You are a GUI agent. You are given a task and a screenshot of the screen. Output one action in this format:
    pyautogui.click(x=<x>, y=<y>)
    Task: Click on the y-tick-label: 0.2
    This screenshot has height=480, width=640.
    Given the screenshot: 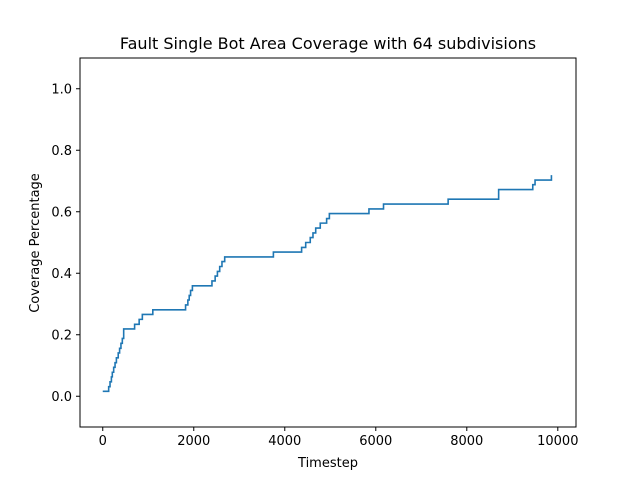 What is the action you would take?
    pyautogui.click(x=61, y=335)
    